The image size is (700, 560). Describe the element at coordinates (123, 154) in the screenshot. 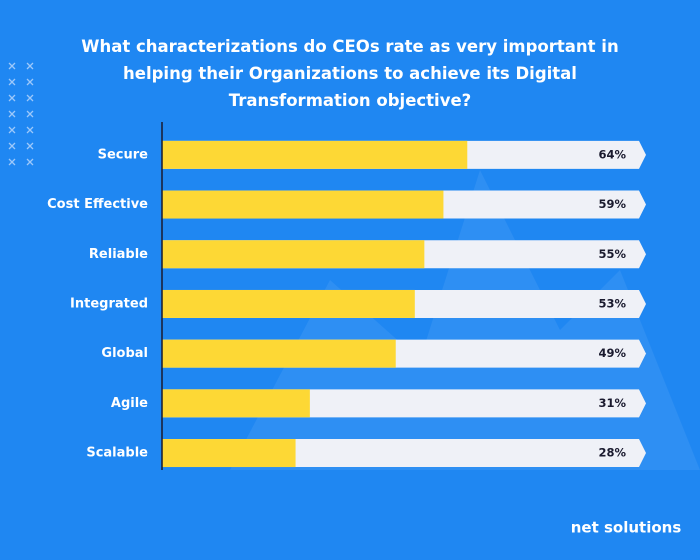

I see `category-label: Secure` at that location.